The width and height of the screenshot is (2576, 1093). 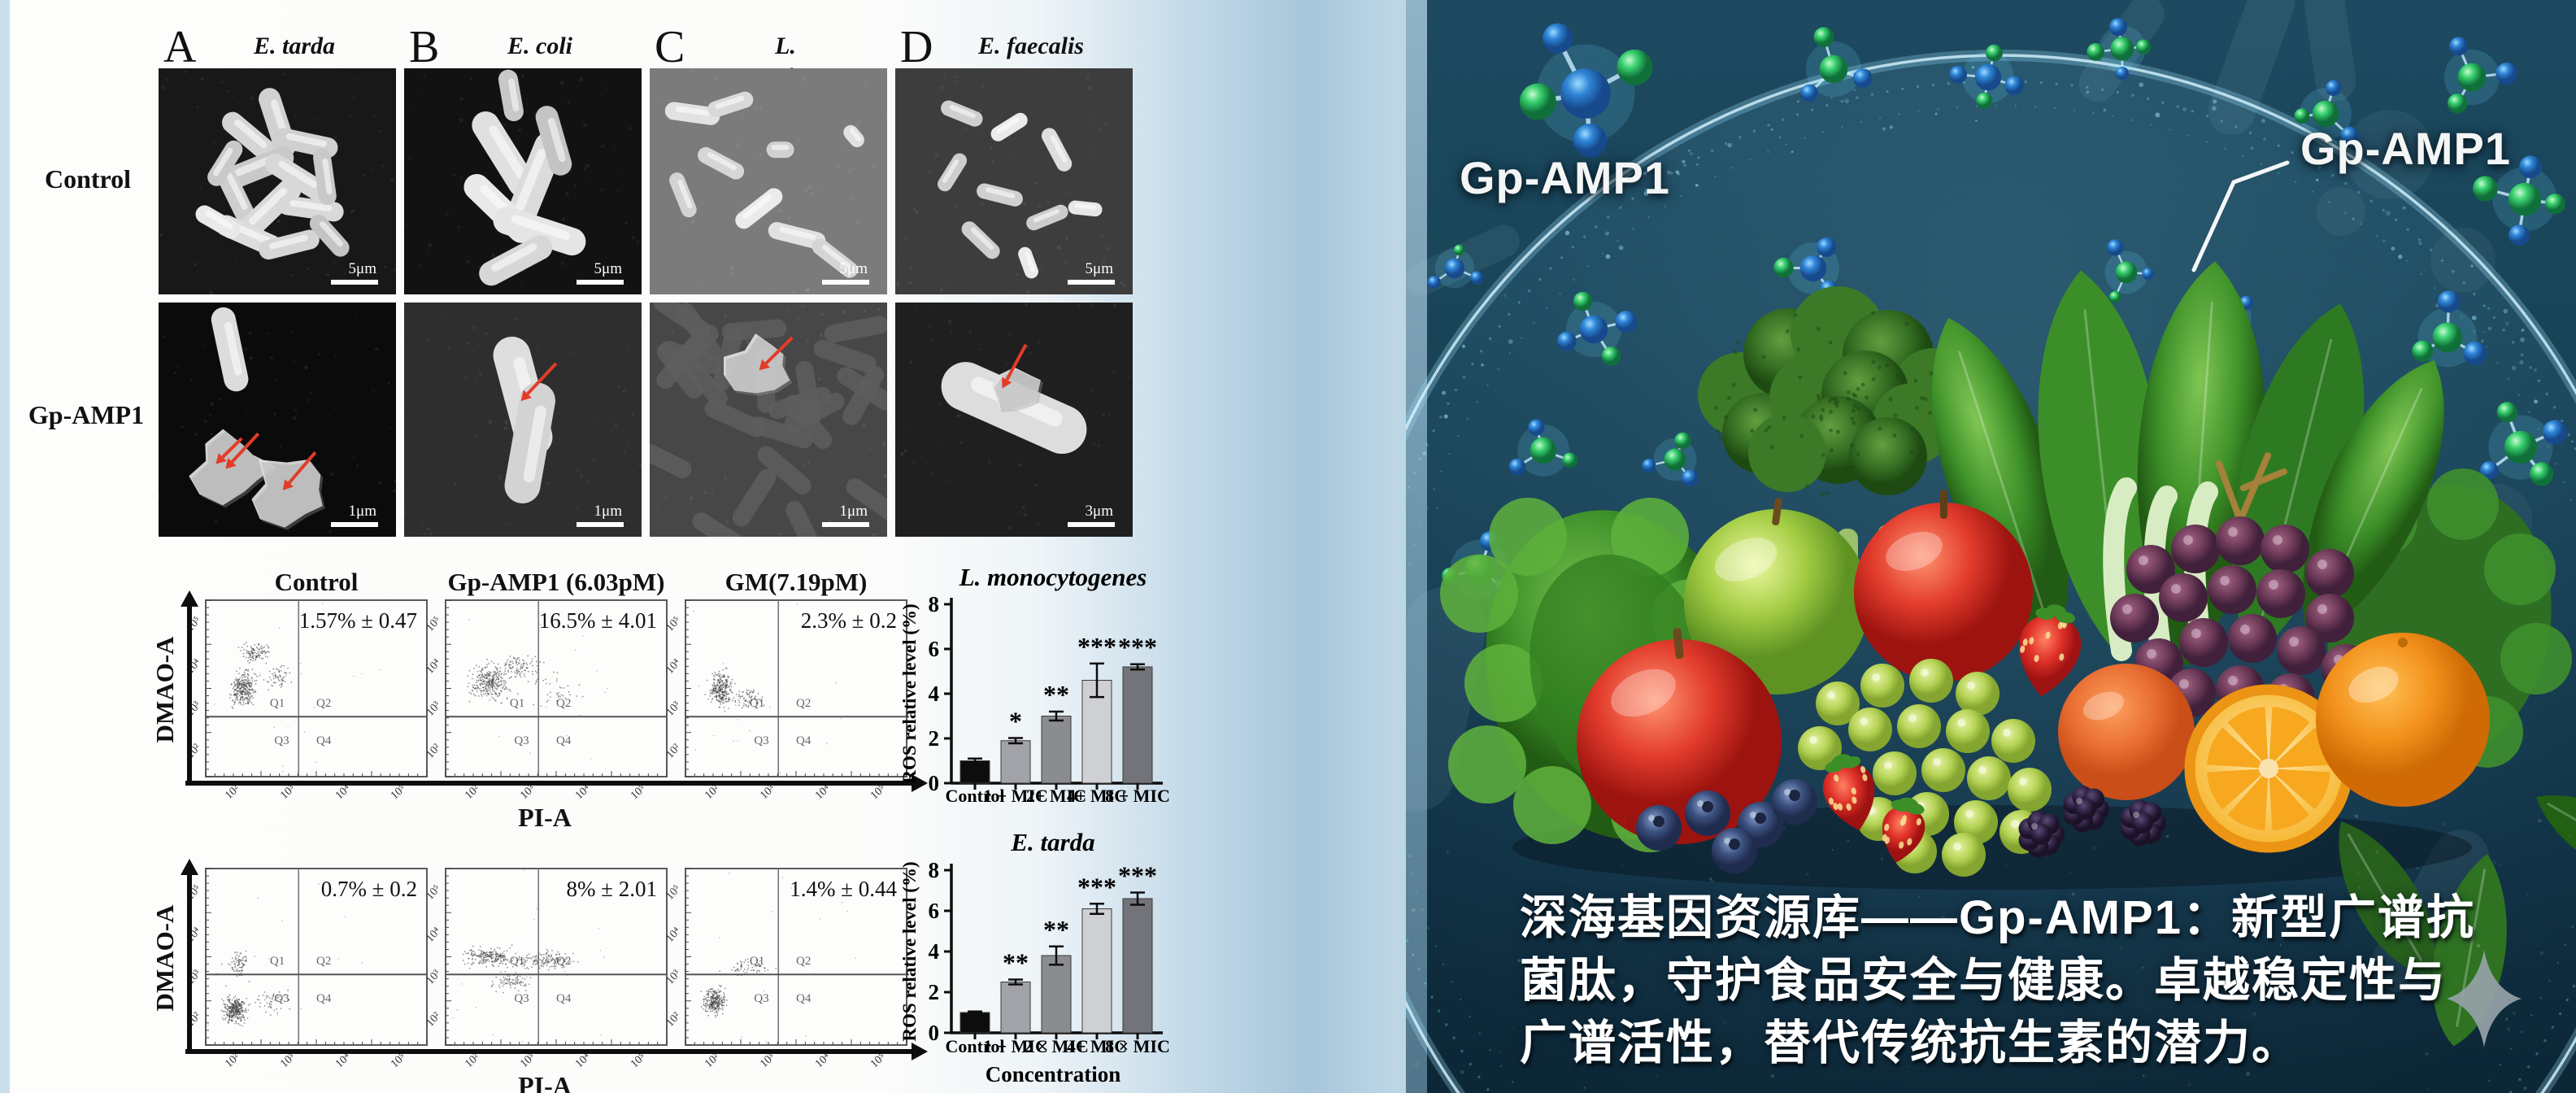 I want to click on bar-8 × MIC, so click(x=1138, y=966).